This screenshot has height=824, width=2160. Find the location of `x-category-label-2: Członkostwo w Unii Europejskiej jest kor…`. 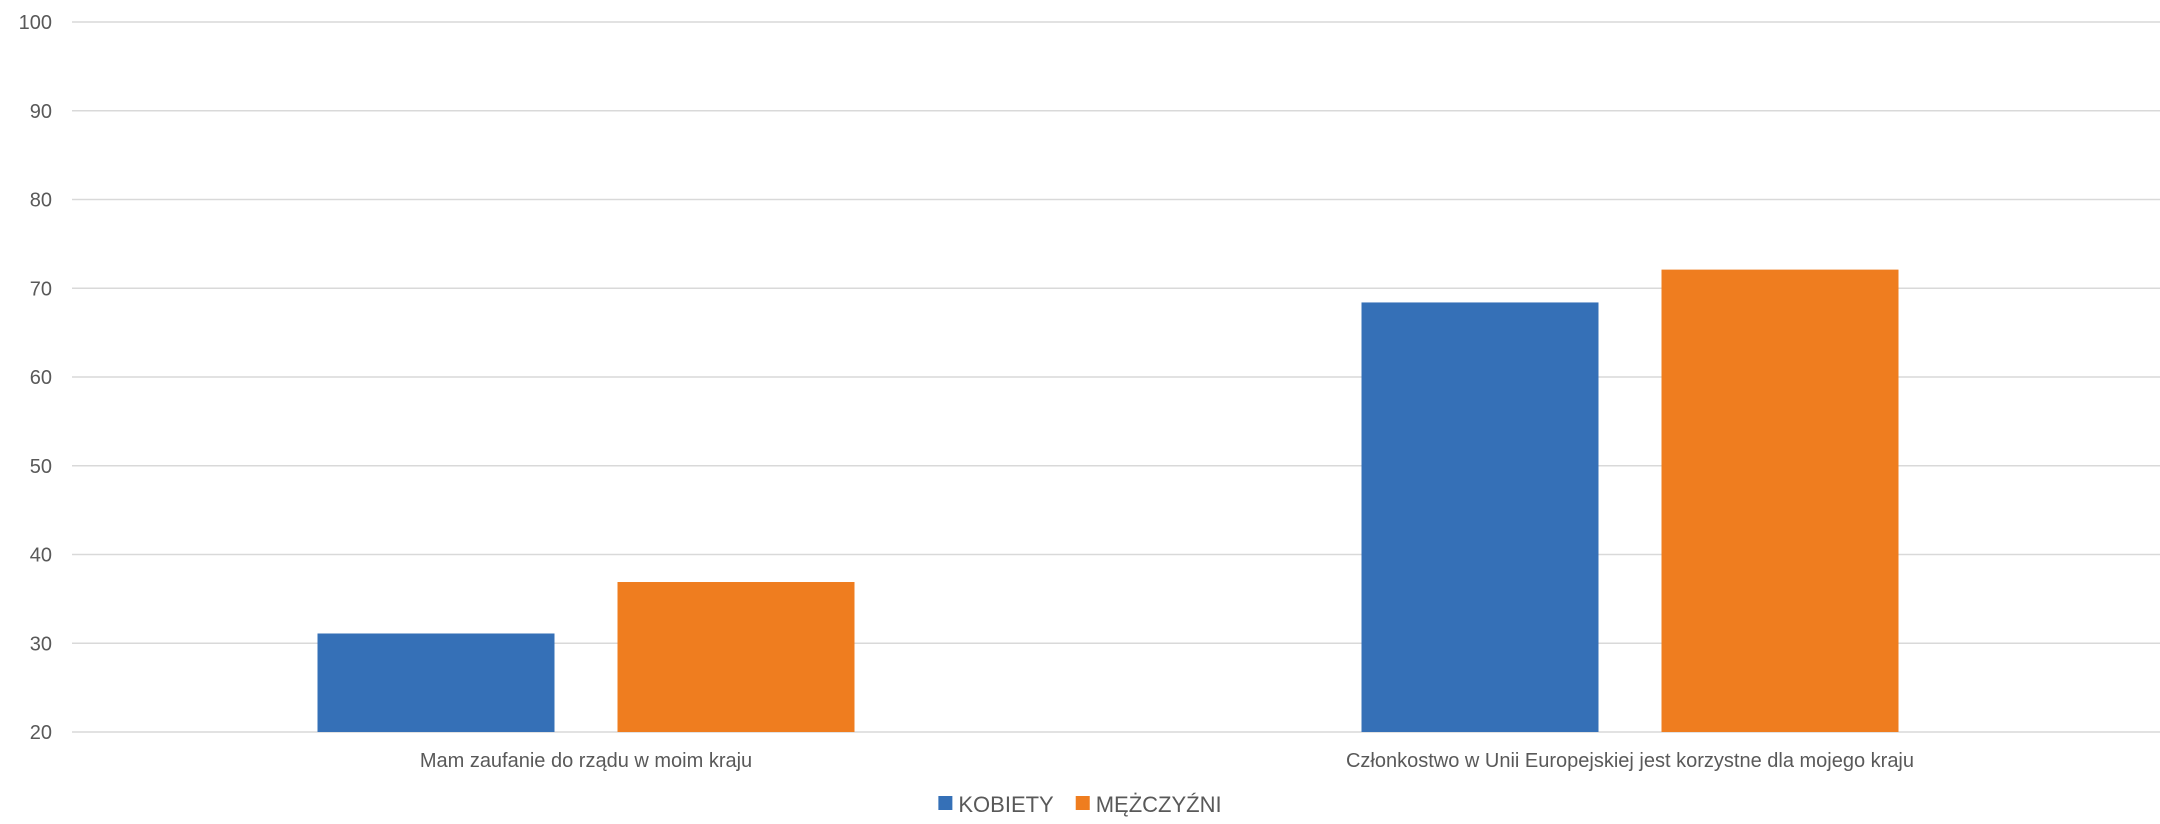

x-category-label-2: Członkostwo w Unii Europejskiej jest kor… is located at coordinates (1630, 761).